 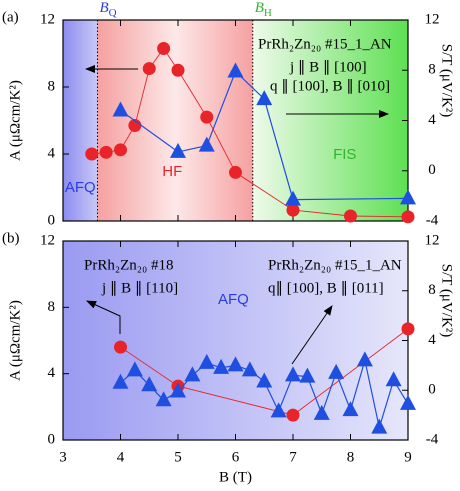 What do you see at coordinates (139, 288) in the screenshot?
I see `annotation: j ∥ B ∥ [110]` at bounding box center [139, 288].